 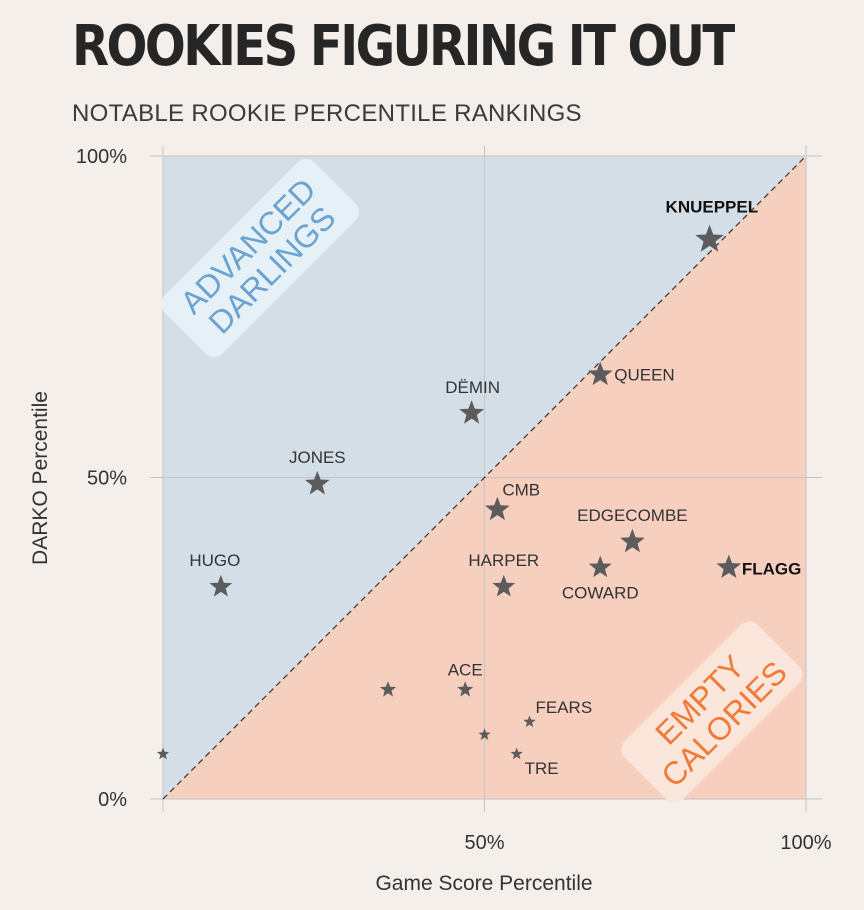 I want to click on chart-title: ROOKIES FIGURING IT OUT, so click(x=403, y=46).